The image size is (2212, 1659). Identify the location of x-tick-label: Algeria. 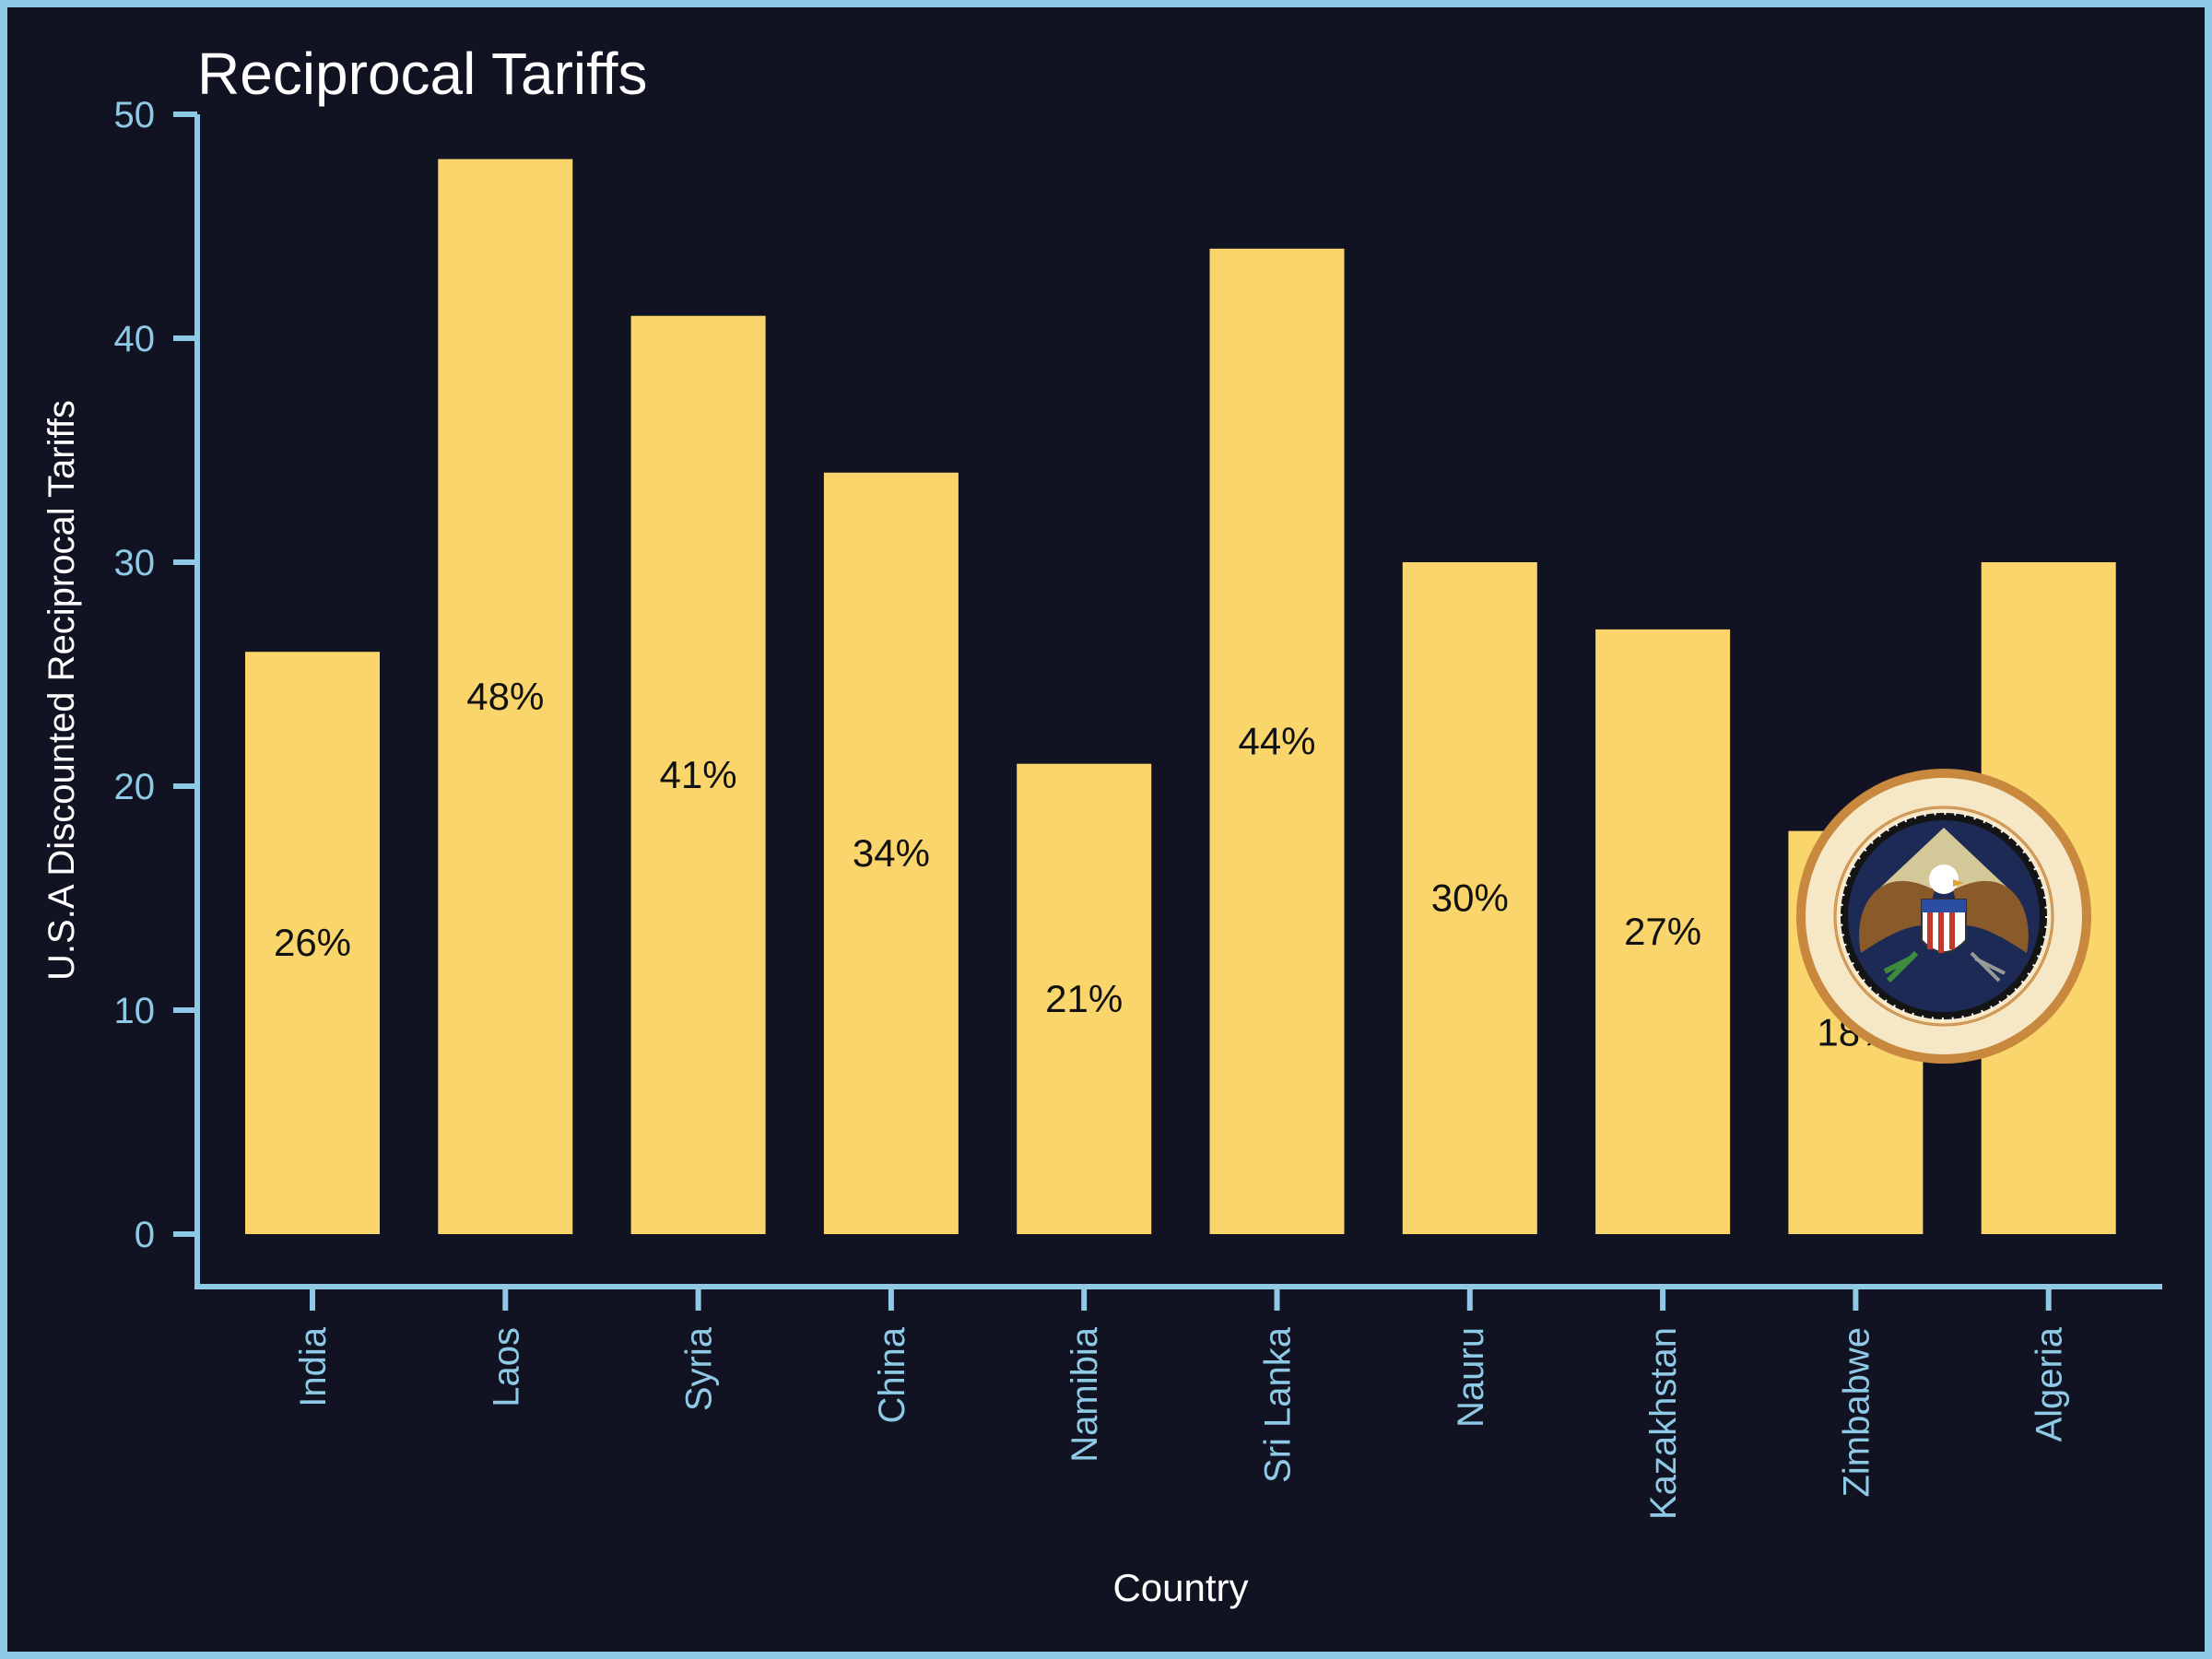
(2050, 1383).